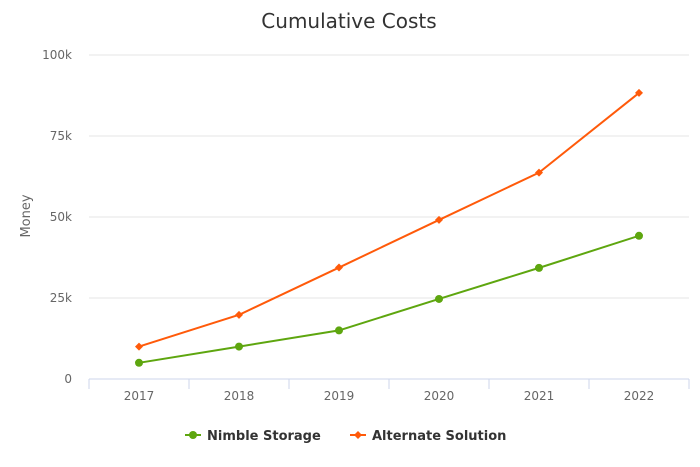  Describe the element at coordinates (348, 21) in the screenshot. I see `chart-title: Cumulative Costs` at that location.